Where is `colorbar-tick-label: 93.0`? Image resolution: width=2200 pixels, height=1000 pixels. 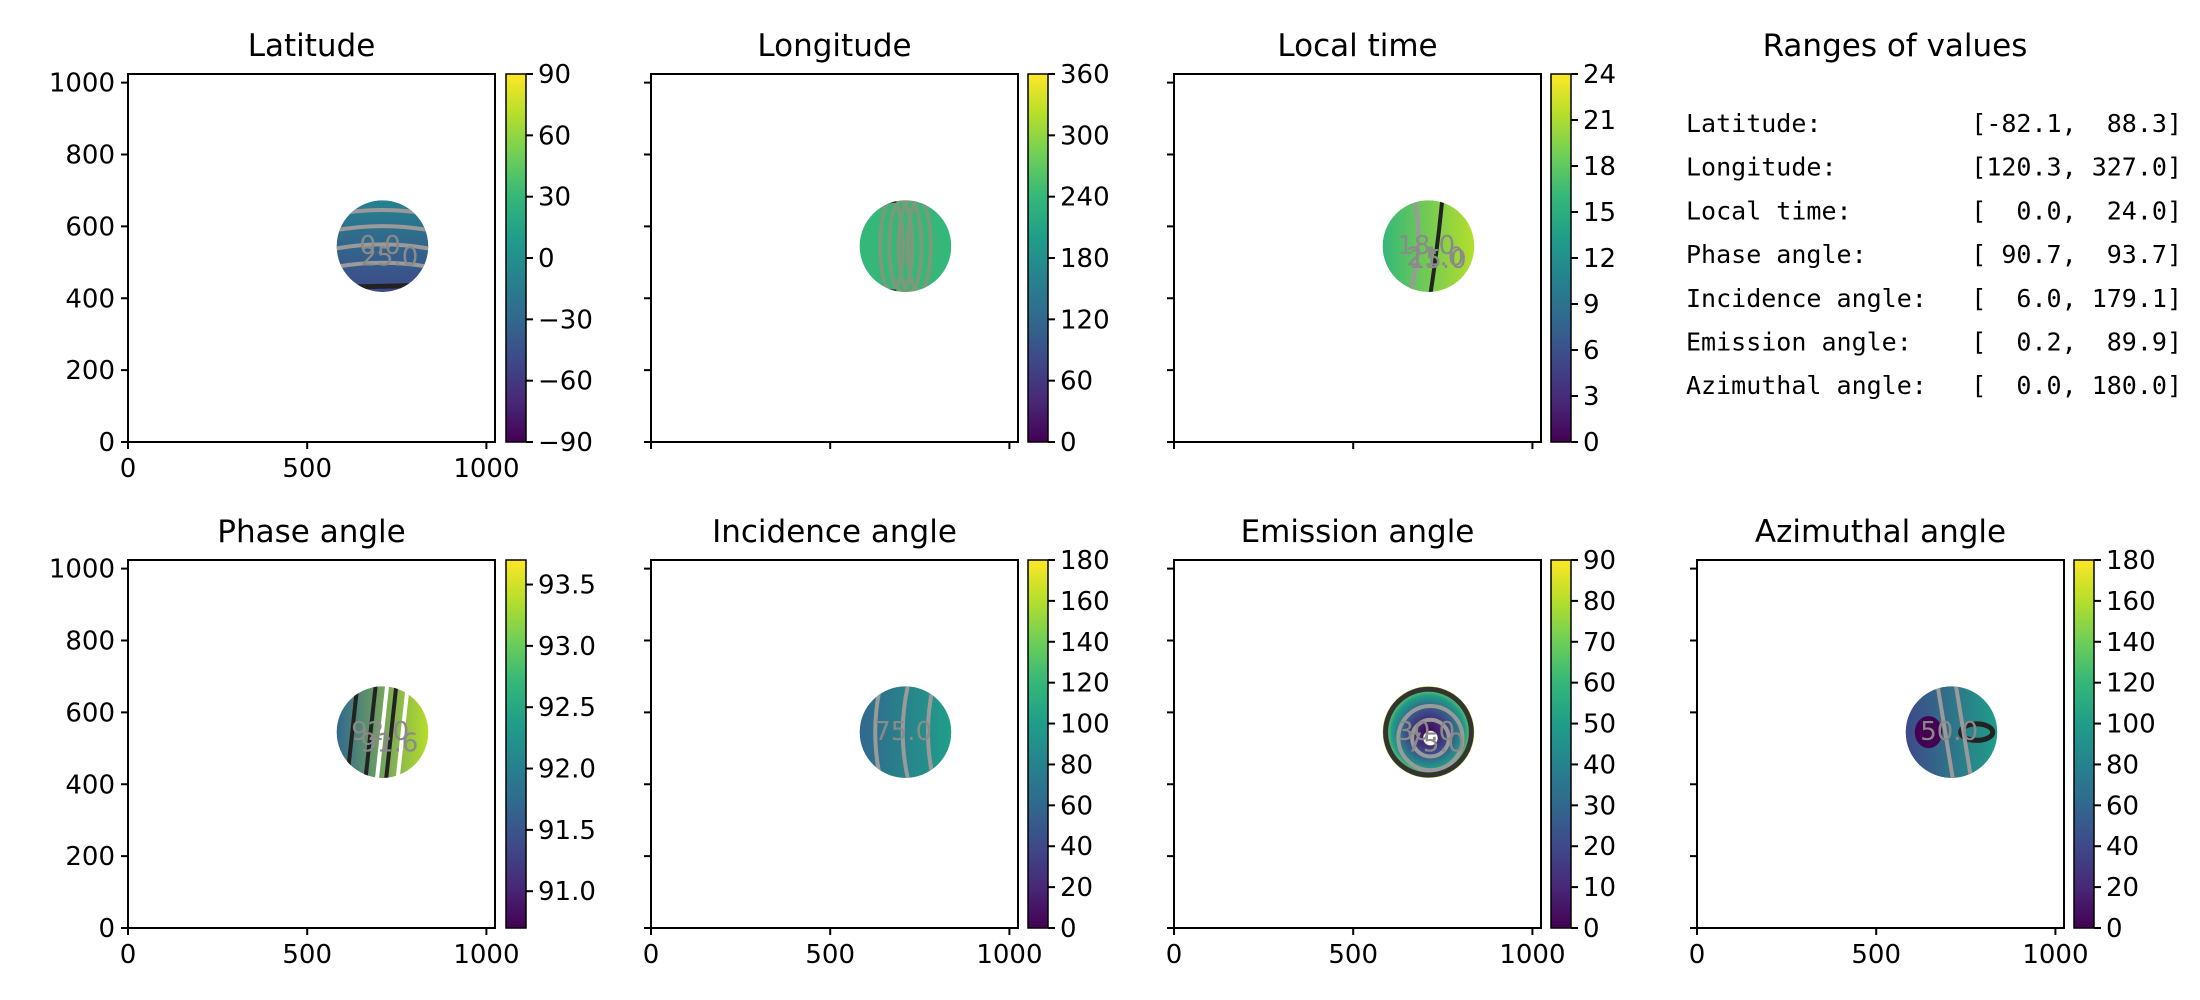
colorbar-tick-label: 93.0 is located at coordinates (567, 647).